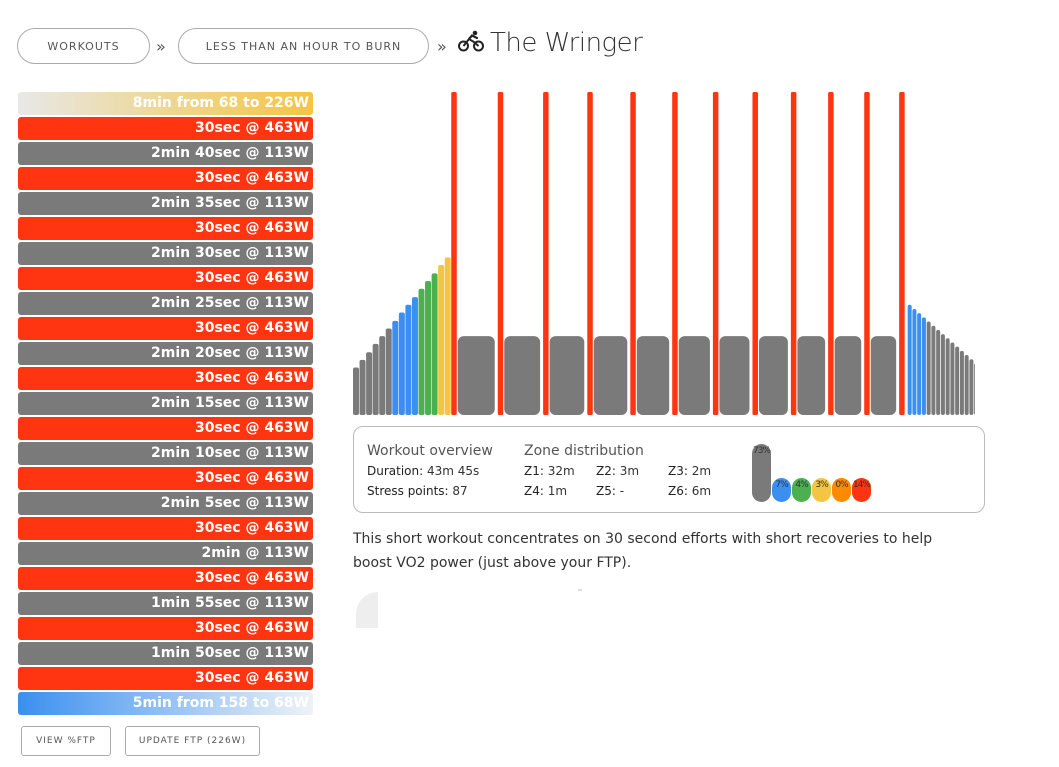 The width and height of the screenshot is (1059, 767). What do you see at coordinates (561, 471) in the screenshot?
I see `zone-z1-value: 32m` at bounding box center [561, 471].